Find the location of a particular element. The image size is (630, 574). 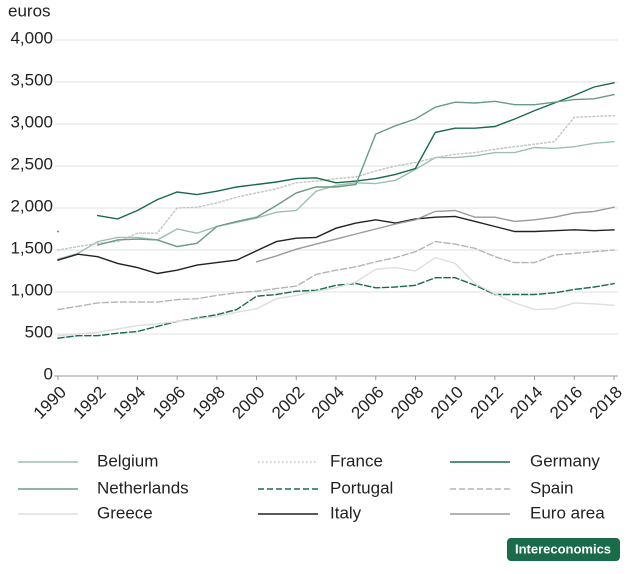

legend-item: France is located at coordinates (320, 460).